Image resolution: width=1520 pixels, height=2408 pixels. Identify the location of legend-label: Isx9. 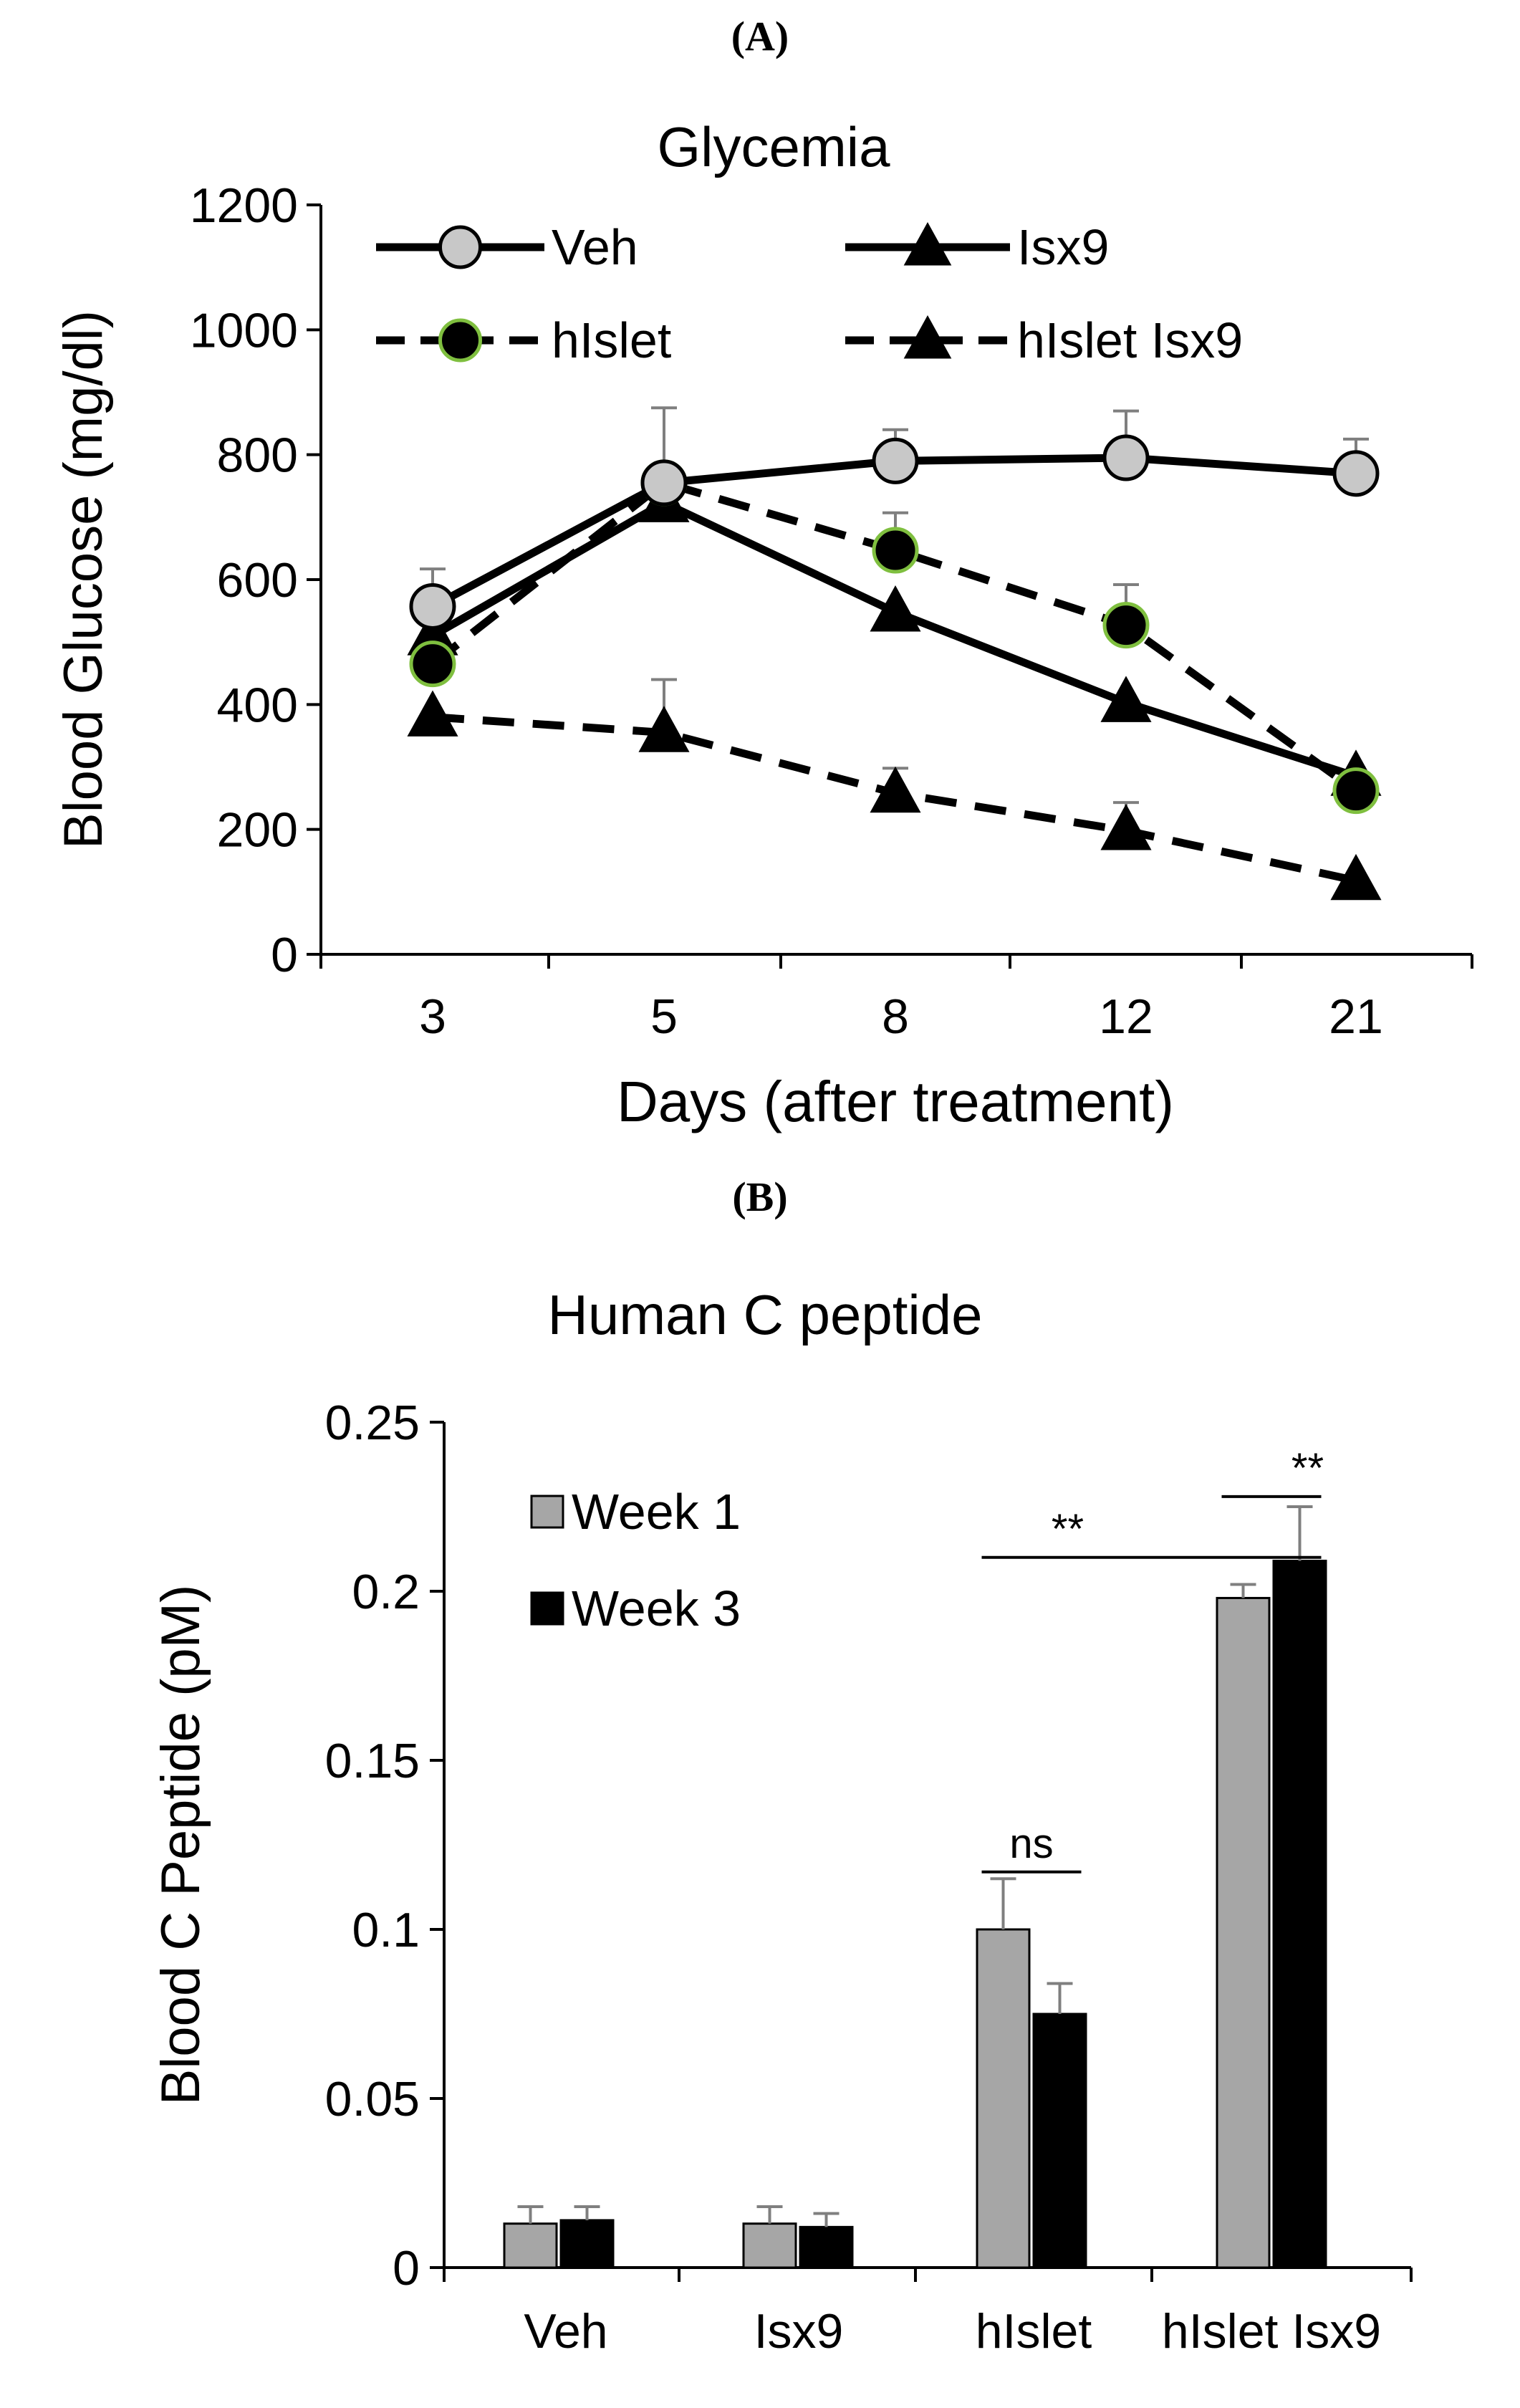
(1063, 247).